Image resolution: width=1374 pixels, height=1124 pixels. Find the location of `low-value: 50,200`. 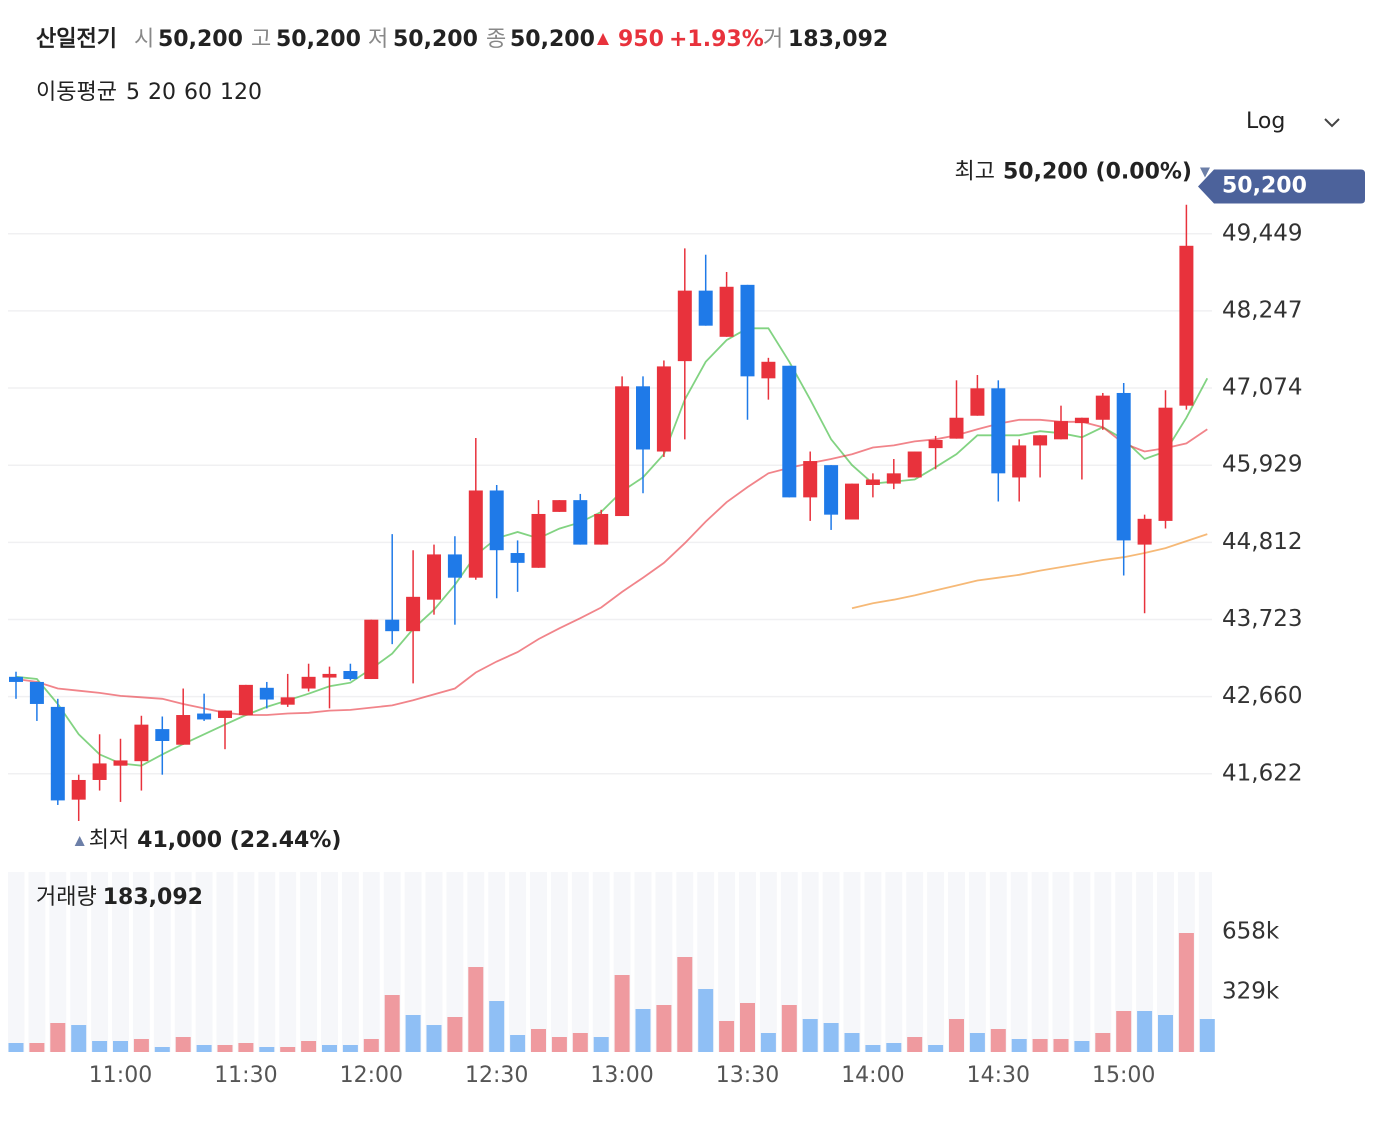

low-value: 50,200 is located at coordinates (435, 39).